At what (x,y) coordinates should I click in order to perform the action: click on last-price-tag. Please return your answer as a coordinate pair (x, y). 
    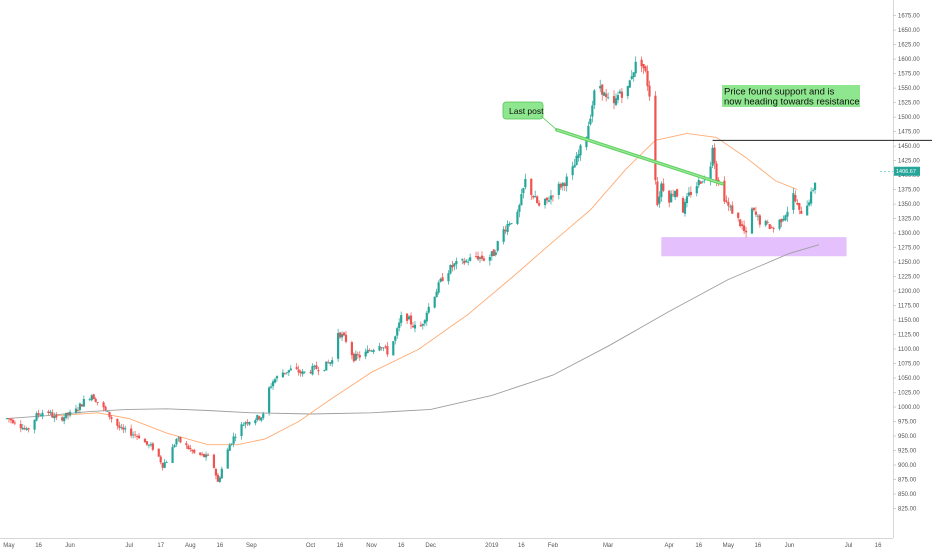
    Looking at the image, I should click on (907, 171).